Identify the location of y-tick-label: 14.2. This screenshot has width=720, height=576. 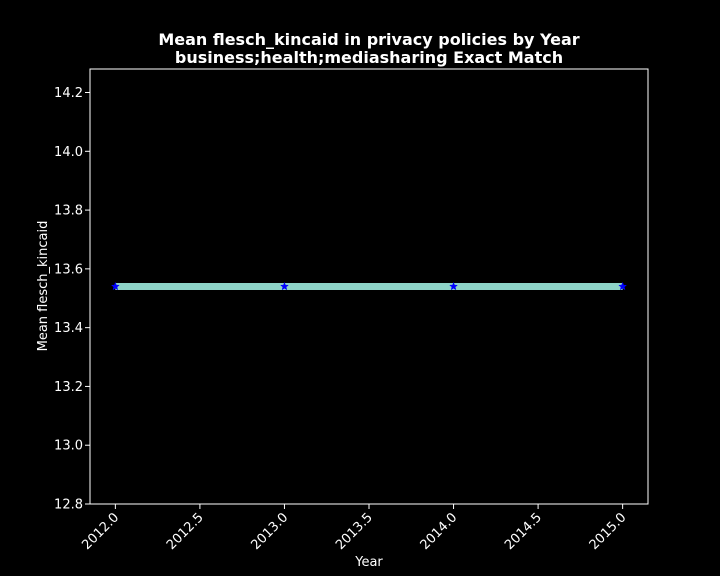
(68, 93).